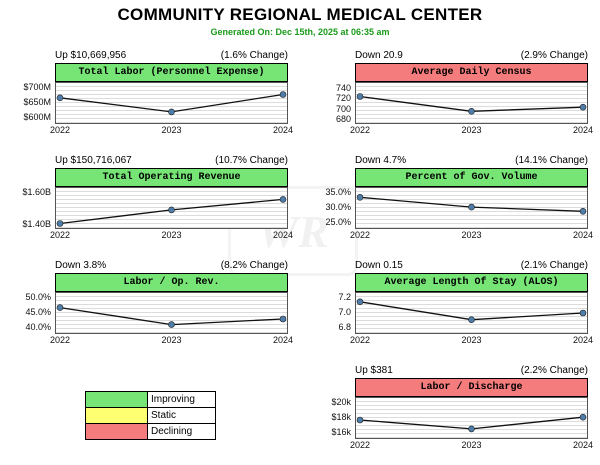 This screenshot has width=600, height=465. Describe the element at coordinates (329, 103) in the screenshot. I see `y-axis-labels: 740 720 700 680` at that location.